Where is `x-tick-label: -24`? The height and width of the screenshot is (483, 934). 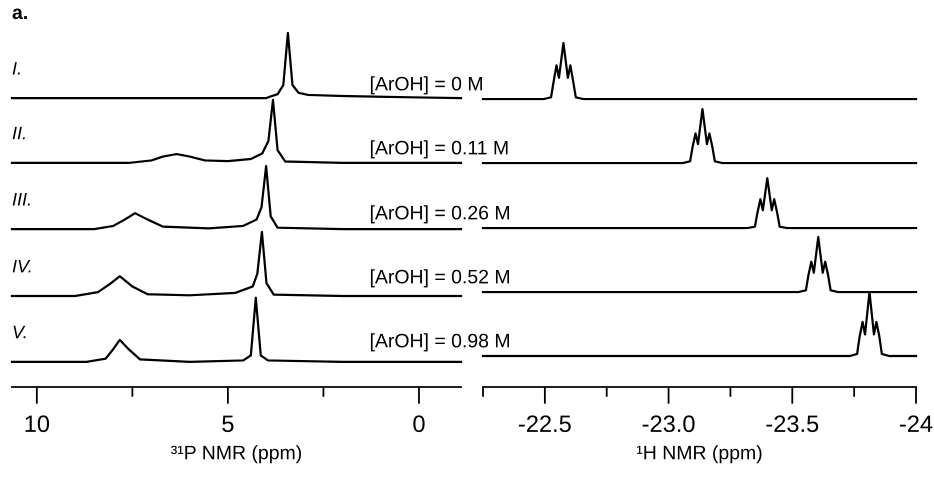 x-tick-label: -24 is located at coordinates (916, 423).